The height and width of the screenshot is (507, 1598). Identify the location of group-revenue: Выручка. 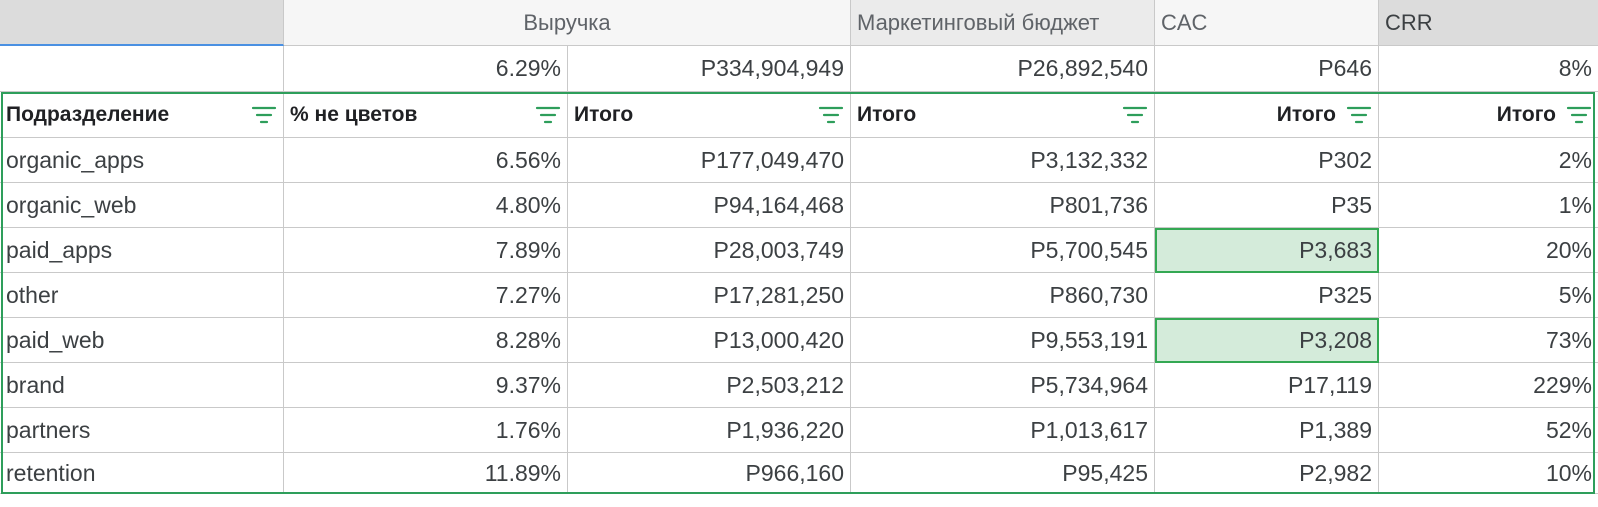
(567, 23).